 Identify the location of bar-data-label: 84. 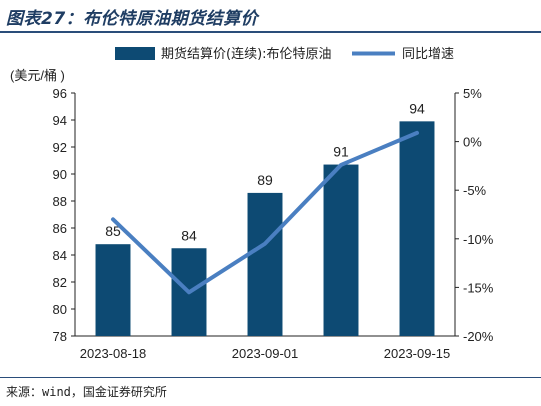
(189, 235).